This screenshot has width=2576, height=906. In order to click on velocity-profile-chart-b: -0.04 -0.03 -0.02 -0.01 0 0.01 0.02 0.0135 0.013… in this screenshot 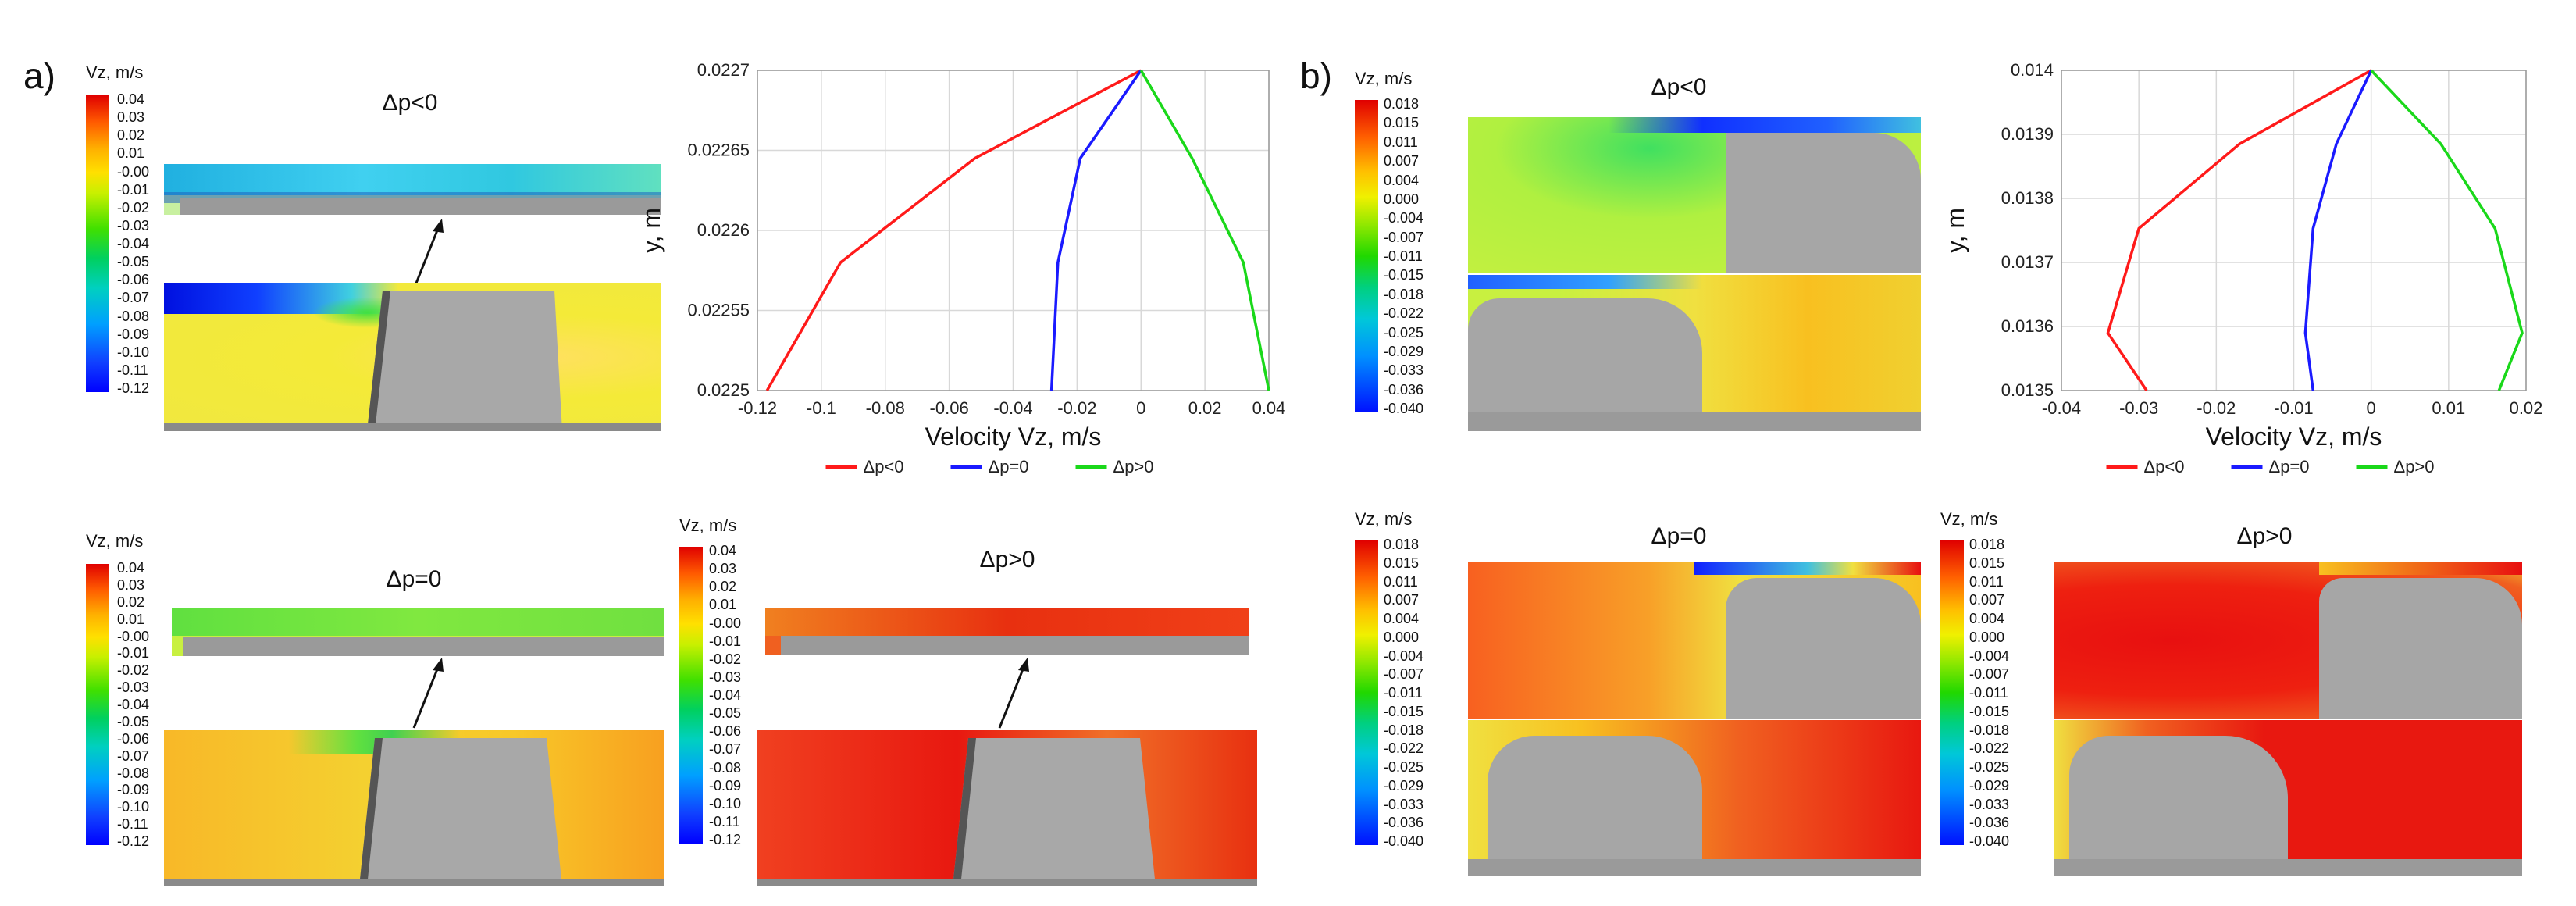, I will do `click(2242, 268)`.